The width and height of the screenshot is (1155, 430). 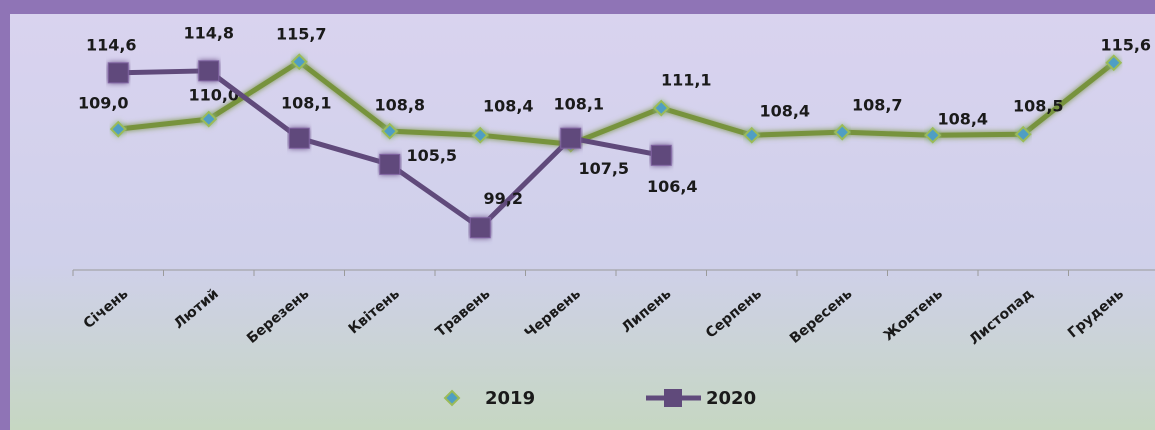 What do you see at coordinates (510, 398) in the screenshot?
I see `legend-label: 2019` at bounding box center [510, 398].